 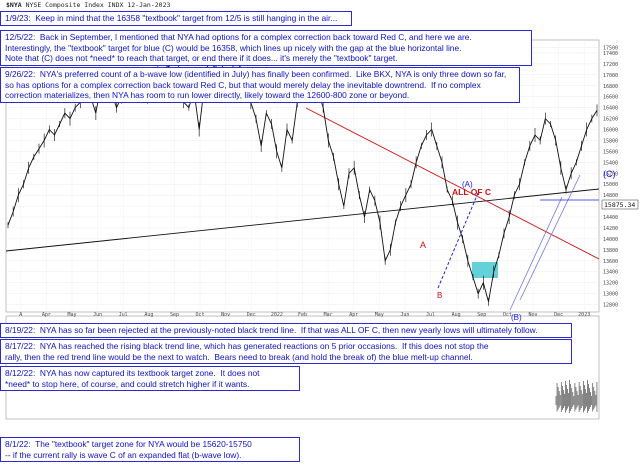 What do you see at coordinates (423, 245) in the screenshot?
I see `red-a-label: A` at bounding box center [423, 245].